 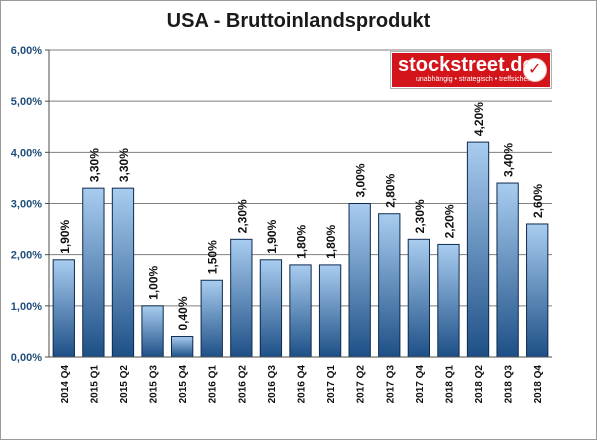 What do you see at coordinates (65, 384) in the screenshot?
I see `x-tick-label: 2014 Q4` at bounding box center [65, 384].